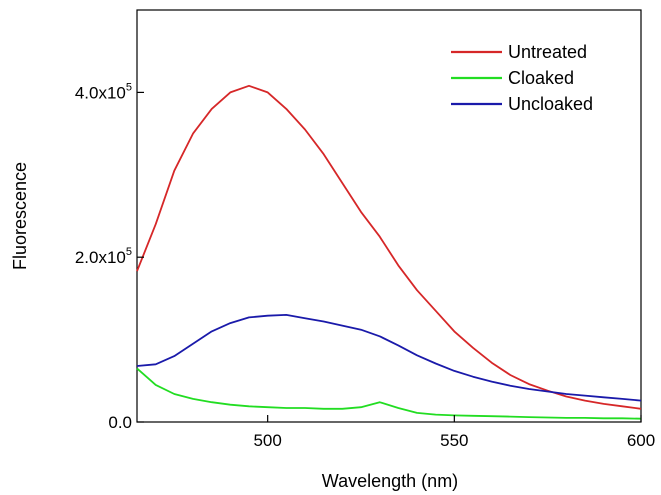 This screenshot has width=661, height=495. I want to click on x-tick-label: 550, so click(454, 440).